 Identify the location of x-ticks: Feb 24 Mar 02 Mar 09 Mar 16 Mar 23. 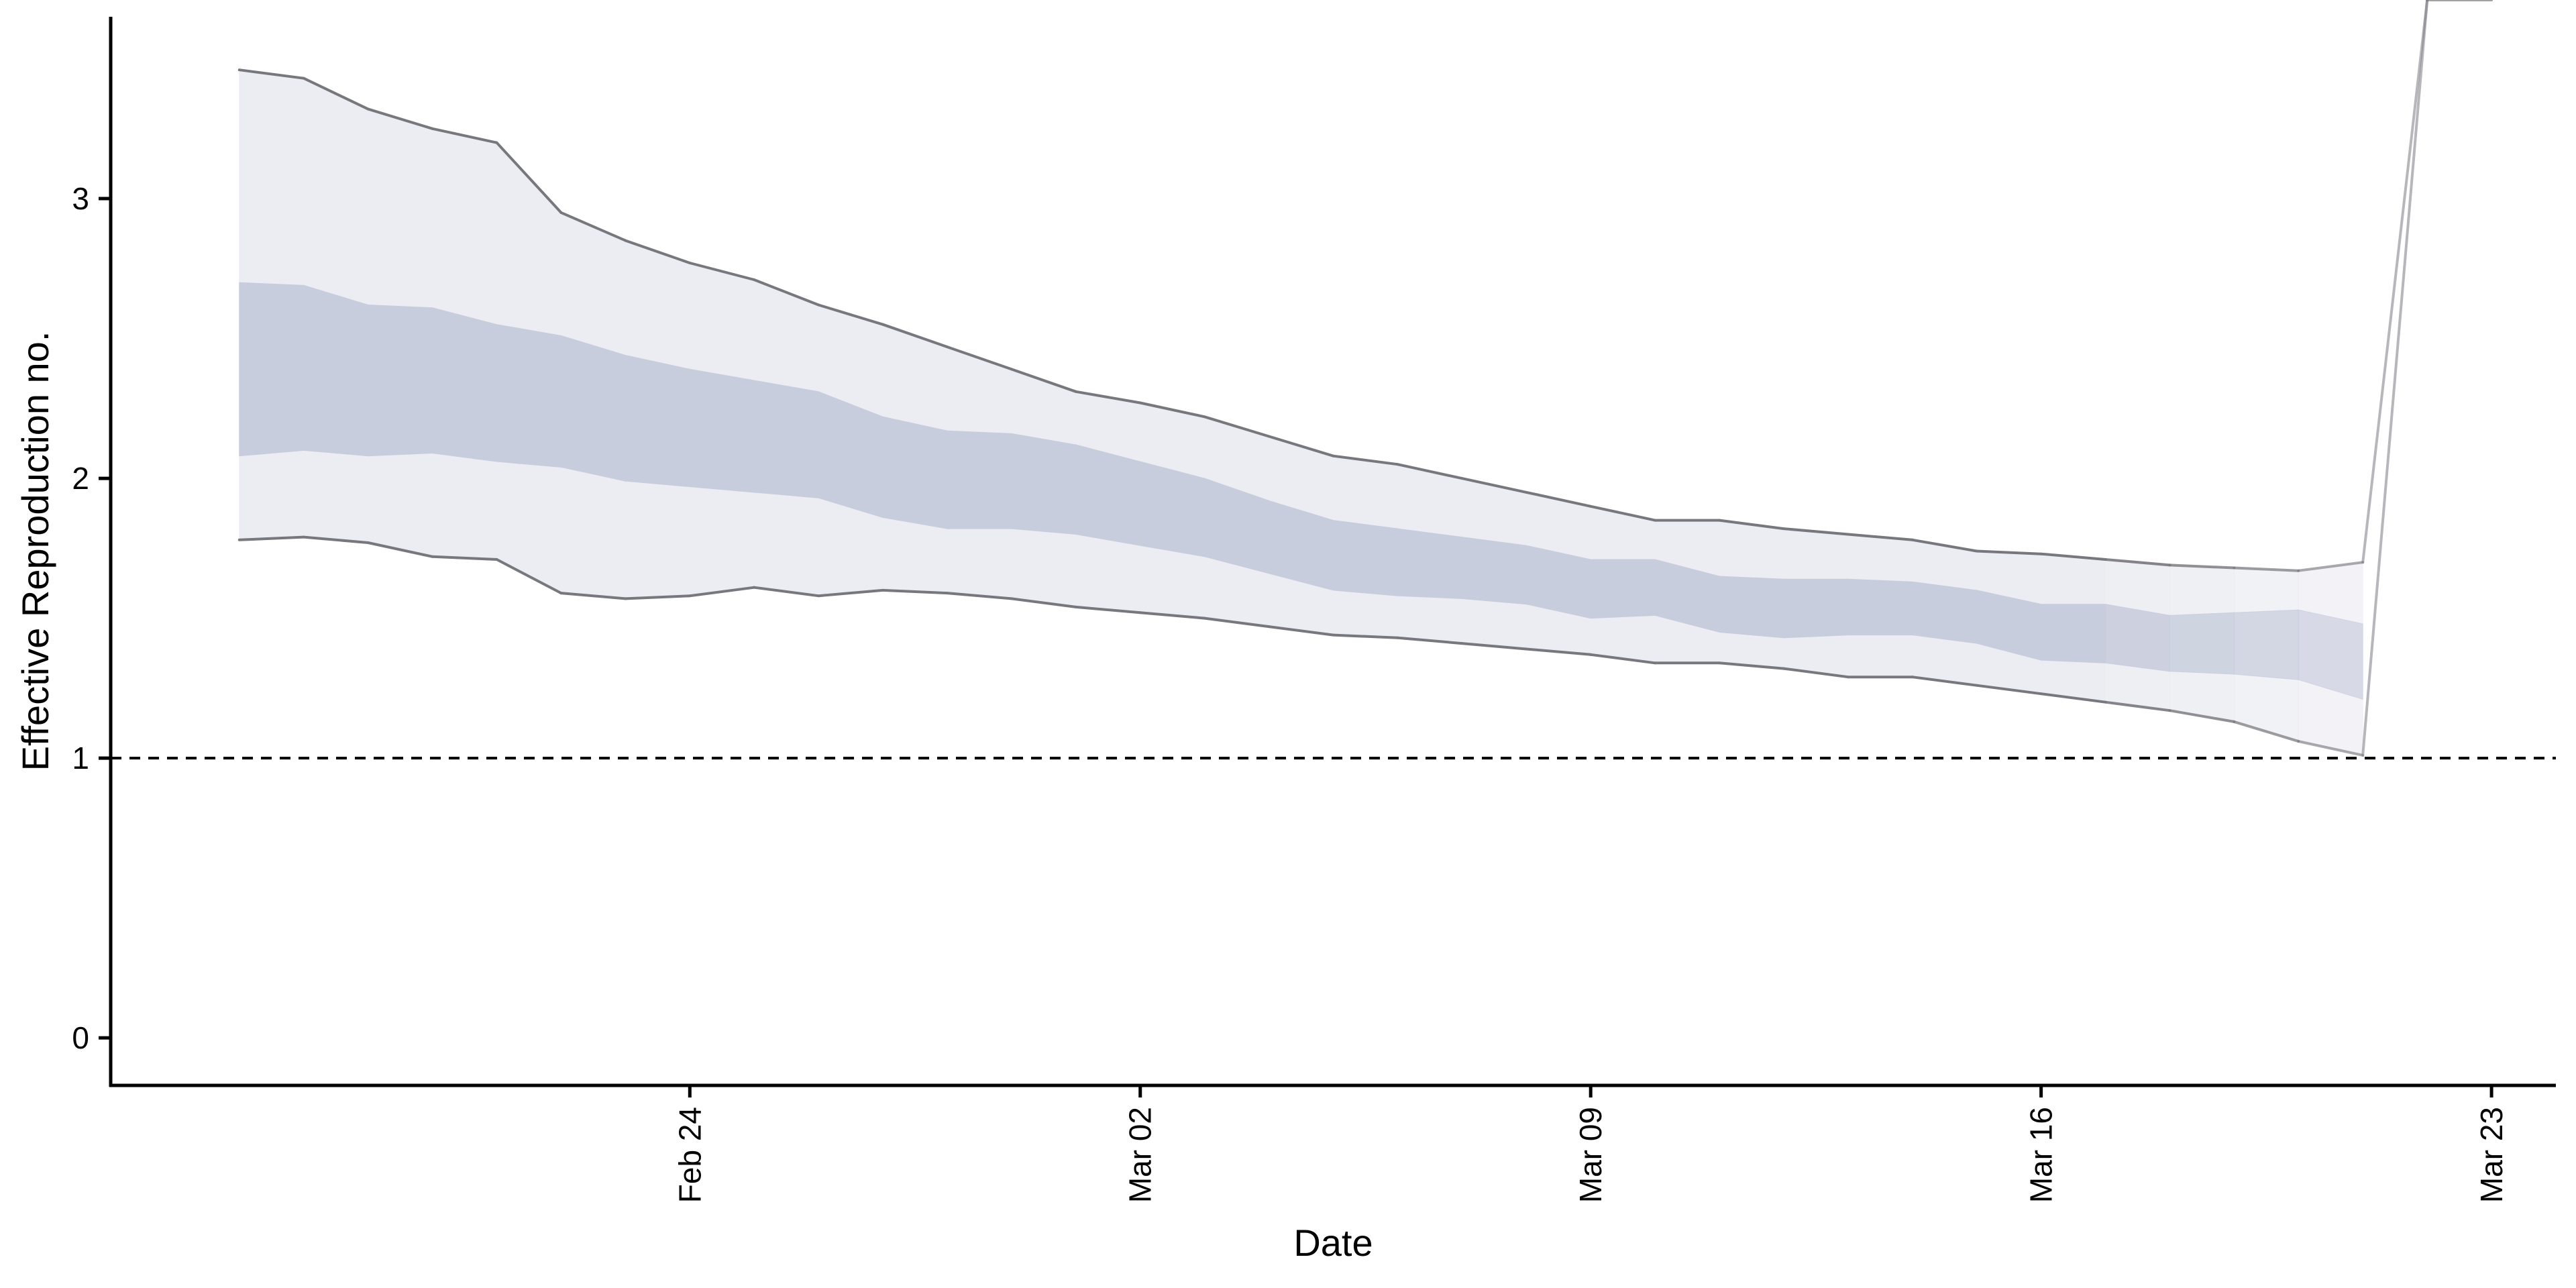
(1590, 1144).